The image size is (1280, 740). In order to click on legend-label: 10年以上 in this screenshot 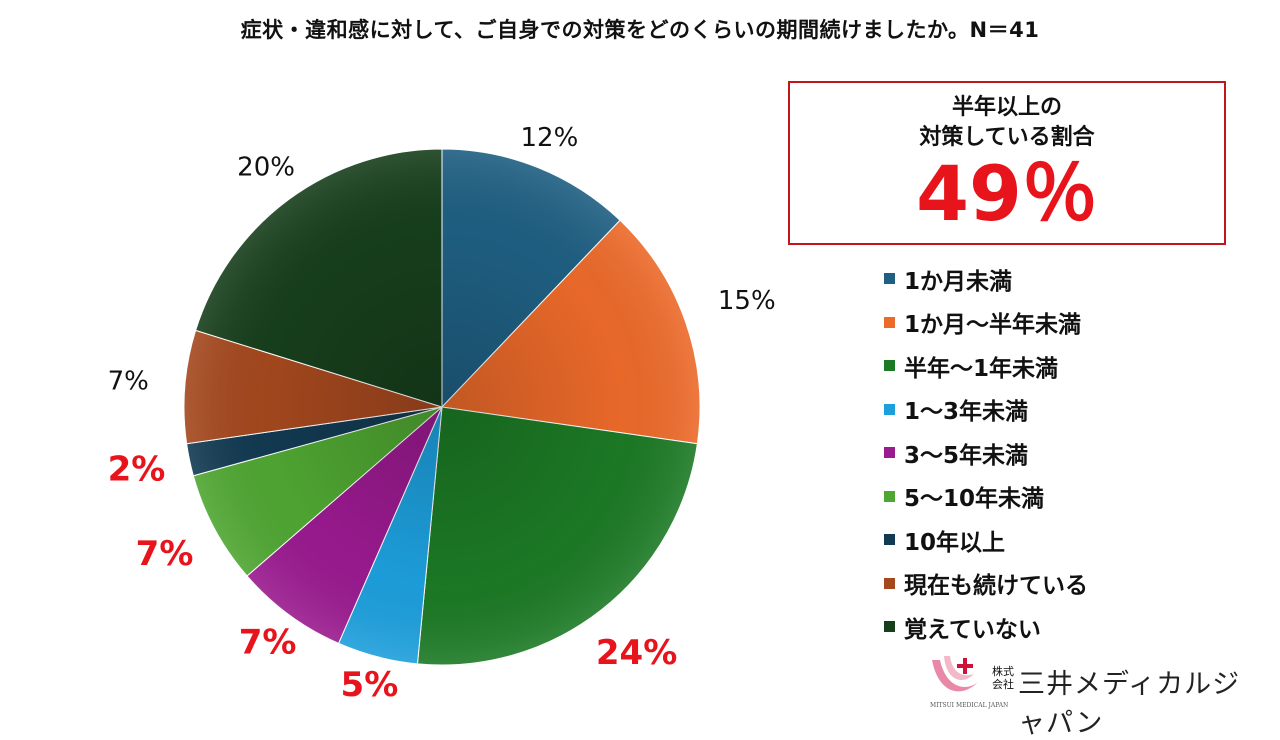, I will do `click(955, 542)`.